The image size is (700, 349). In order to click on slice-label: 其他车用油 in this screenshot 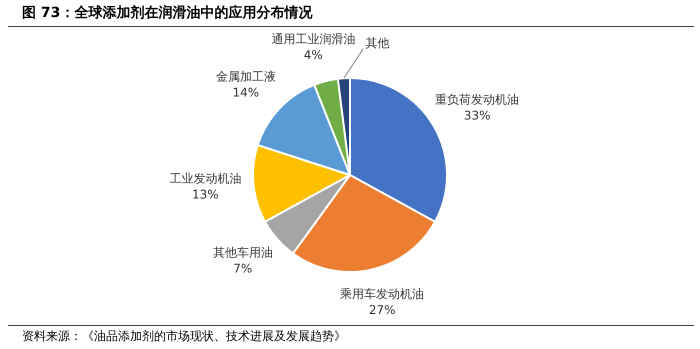, I will do `click(242, 253)`.